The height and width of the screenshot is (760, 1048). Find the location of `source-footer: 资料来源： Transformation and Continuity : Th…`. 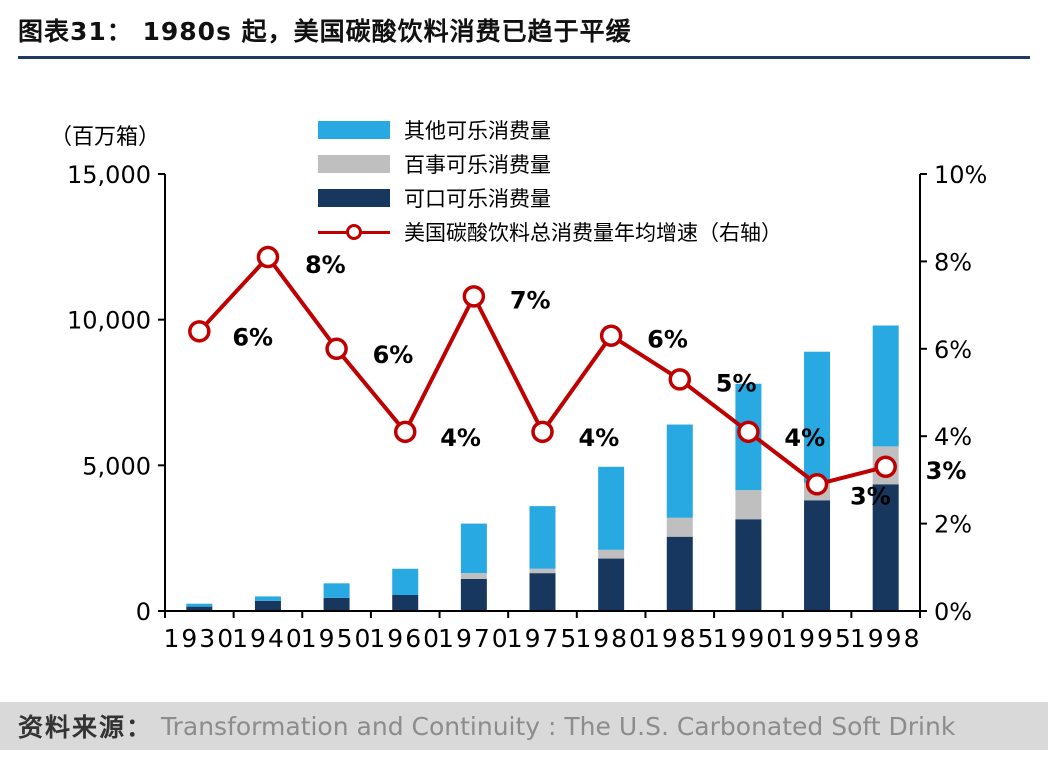

source-footer: 资料来源： Transformation and Continuity : Th… is located at coordinates (524, 726).